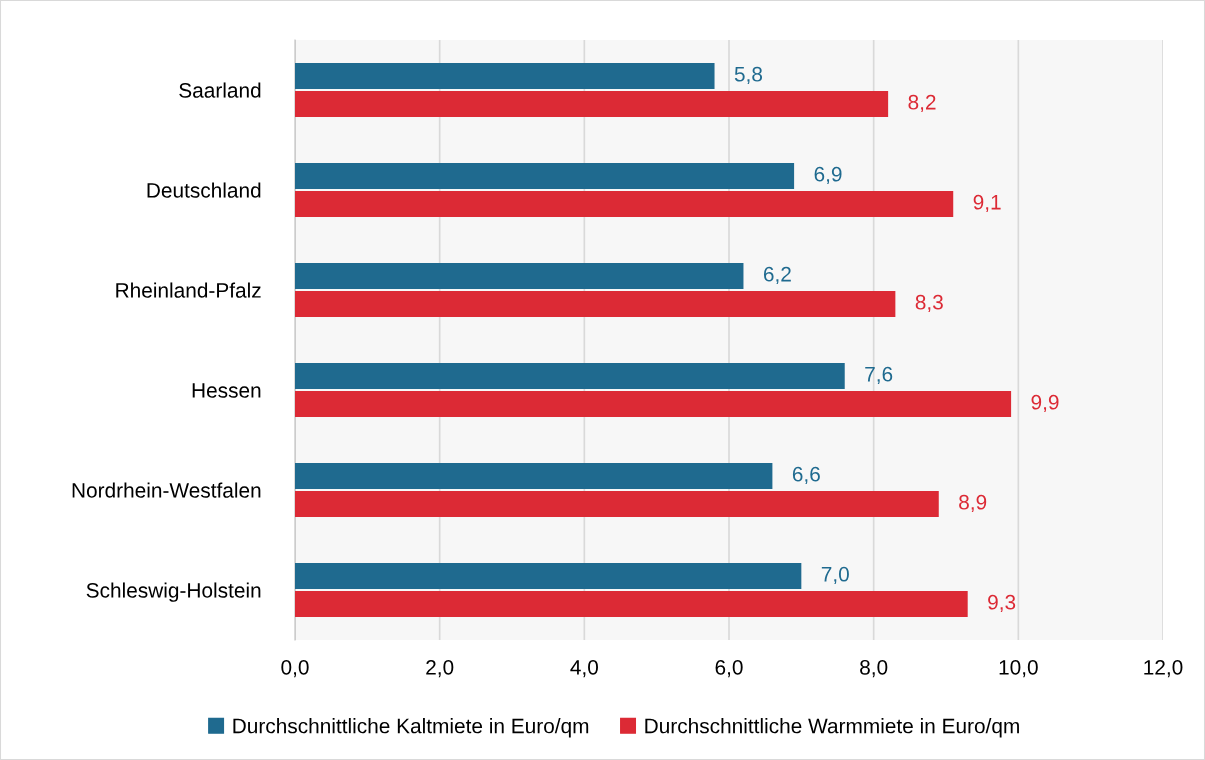 The width and height of the screenshot is (1205, 760). What do you see at coordinates (874, 668) in the screenshot?
I see `x-tick-label: 8,0` at bounding box center [874, 668].